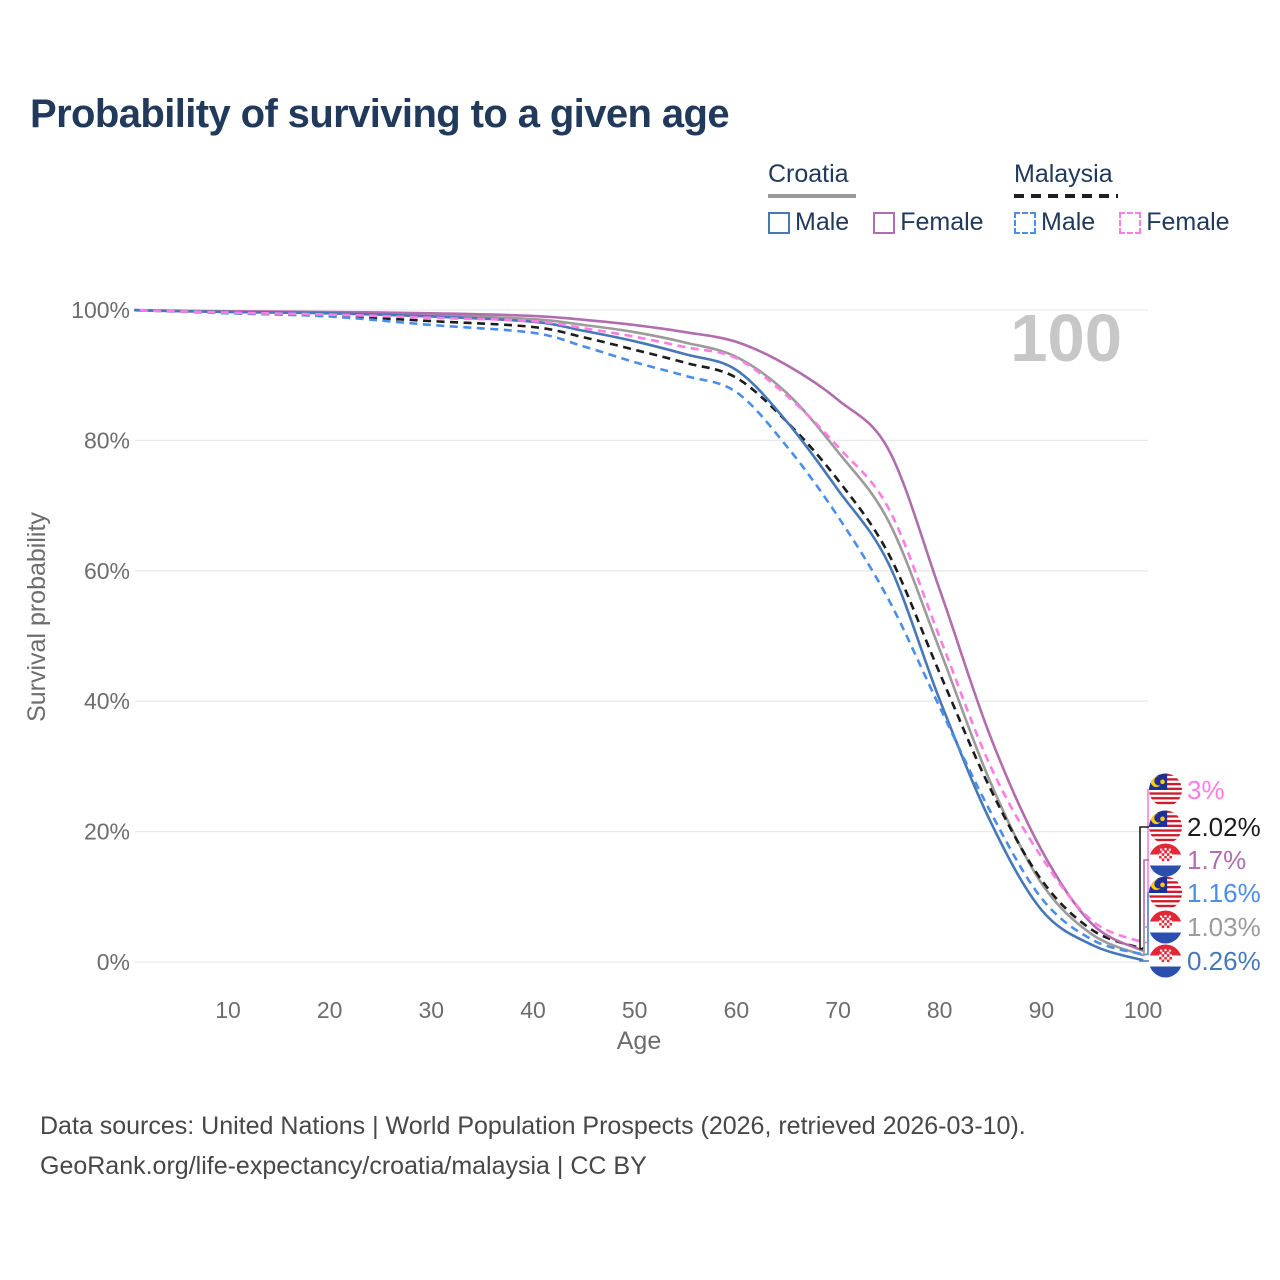 The image size is (1280, 1280). What do you see at coordinates (432, 1010) in the screenshot?
I see `x-tick-label: 30` at bounding box center [432, 1010].